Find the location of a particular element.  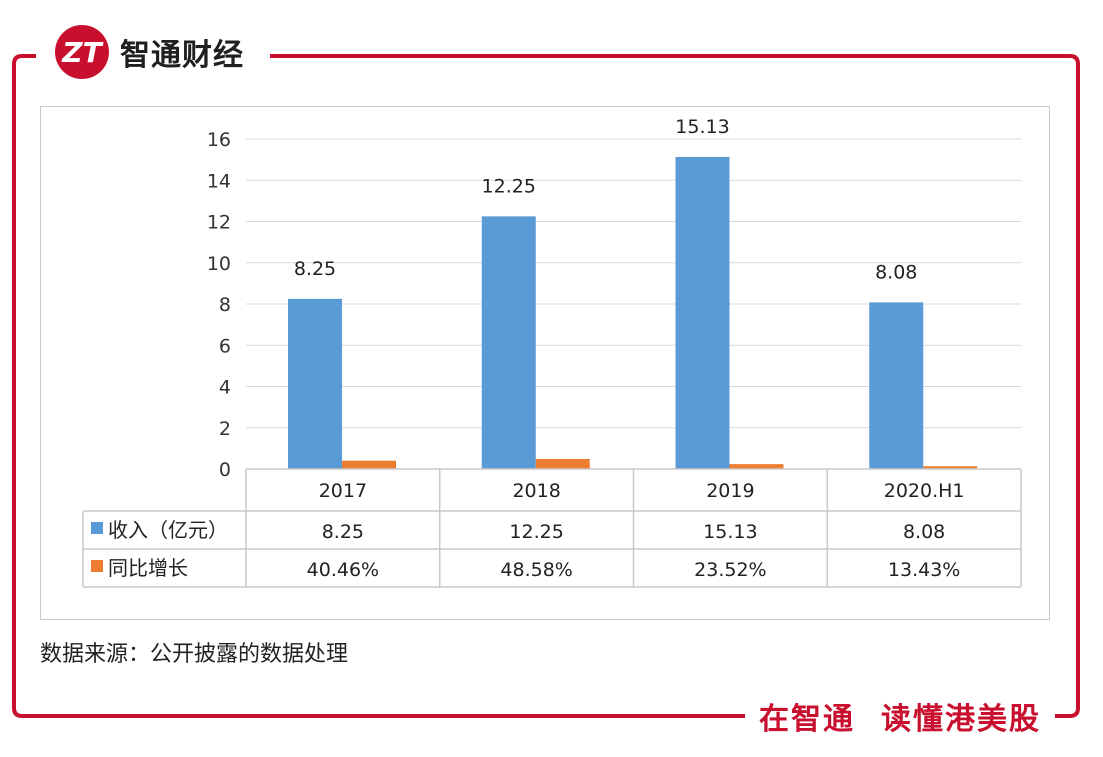

slogan-part1: 在智通 is located at coordinates (807, 719).